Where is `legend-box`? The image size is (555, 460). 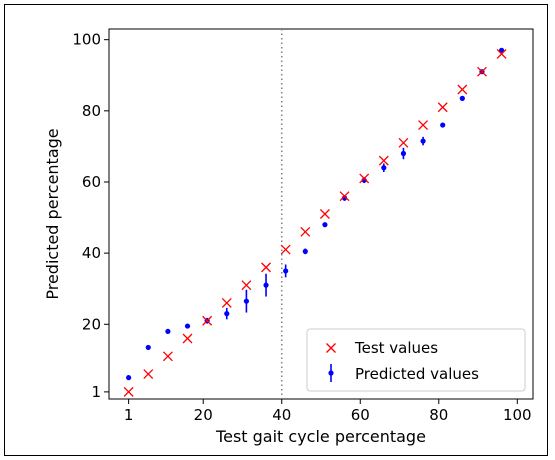
legend-box is located at coordinates (416, 360).